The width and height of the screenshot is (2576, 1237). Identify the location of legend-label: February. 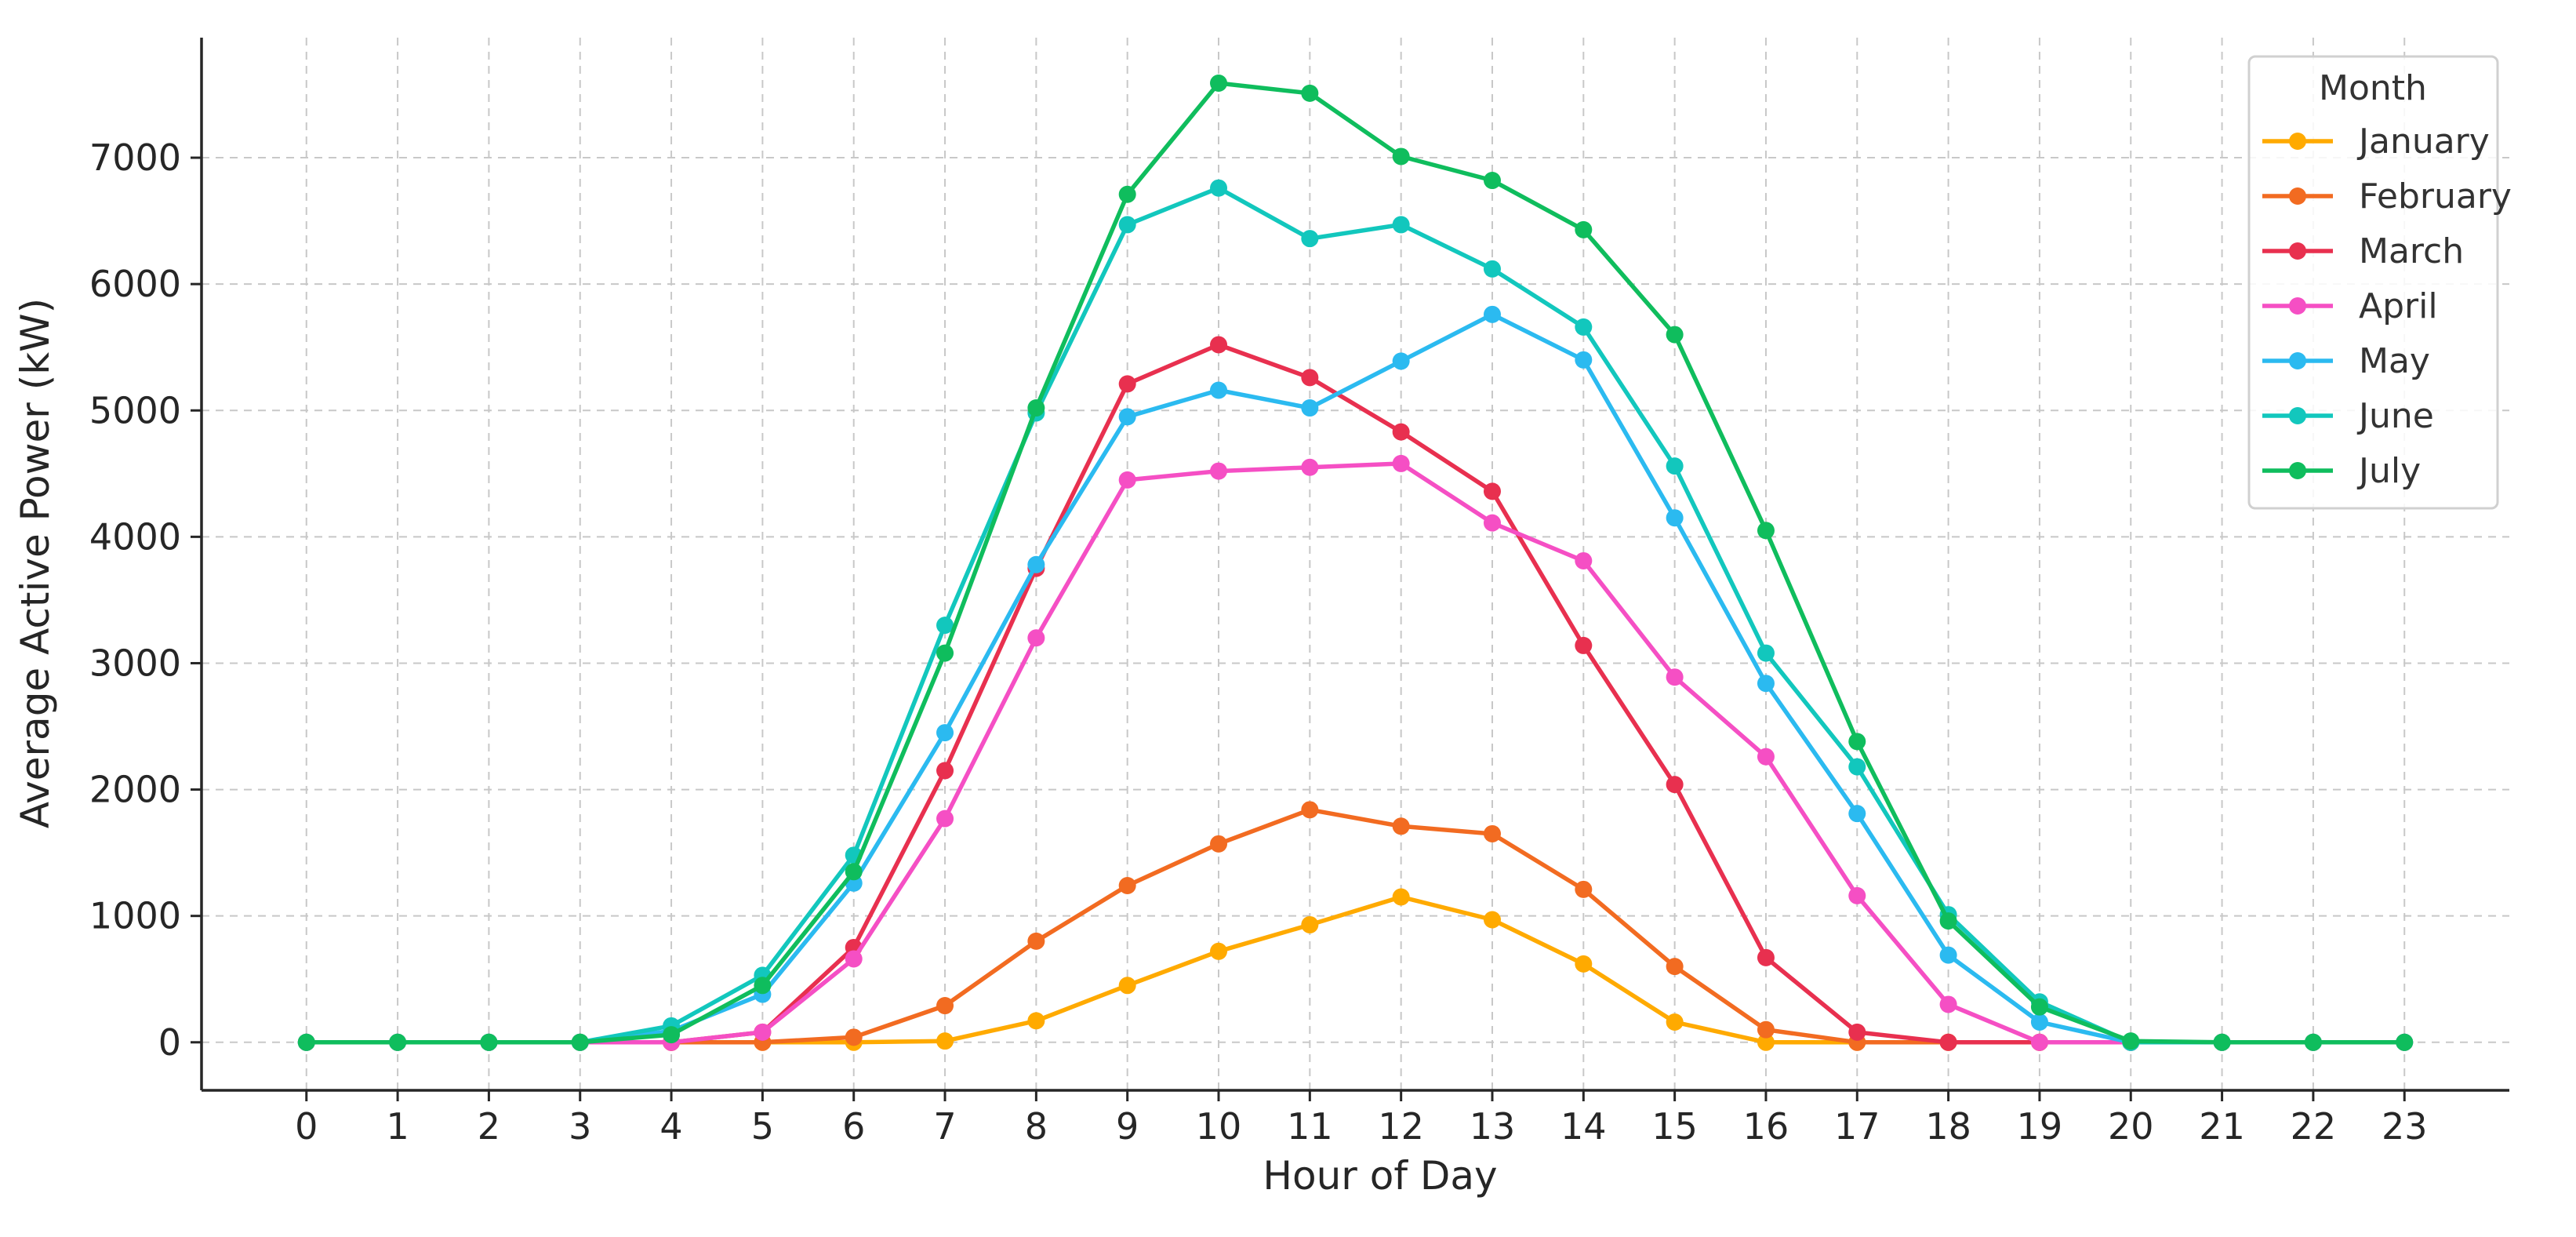
(2435, 196).